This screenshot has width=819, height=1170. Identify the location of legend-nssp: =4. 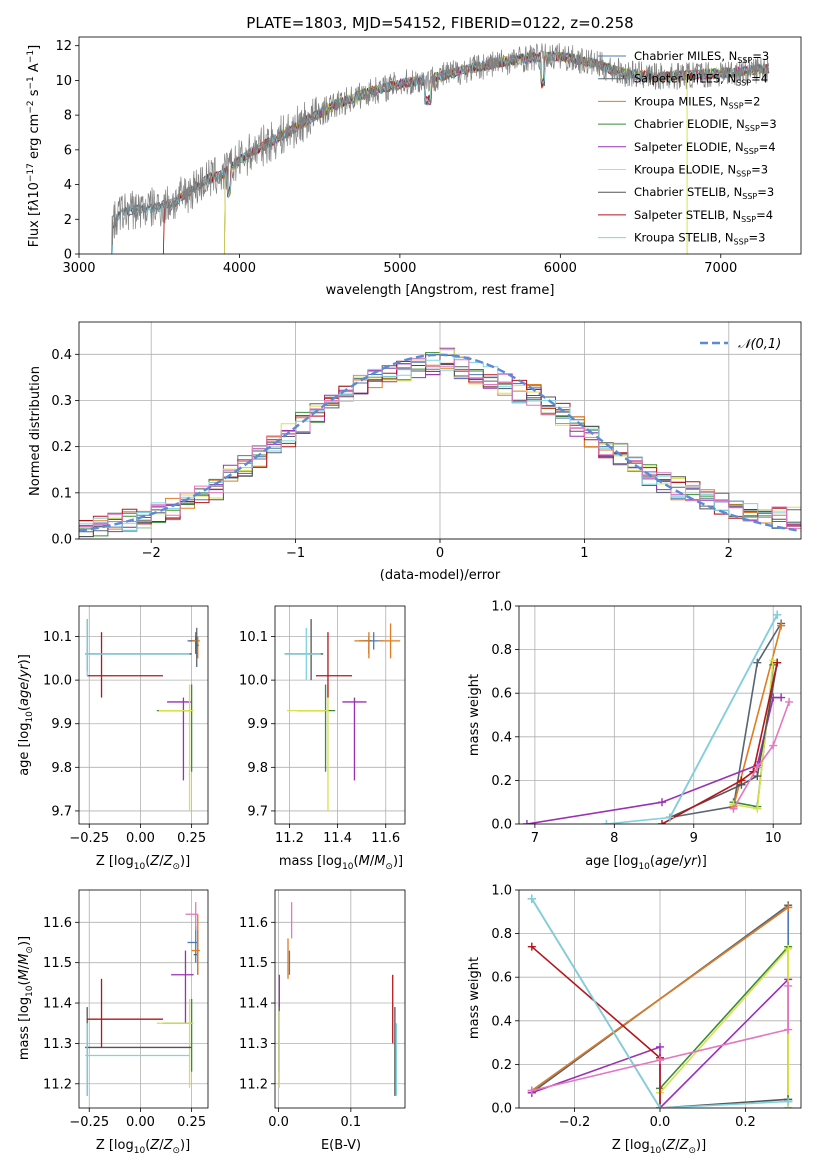
(759, 79).